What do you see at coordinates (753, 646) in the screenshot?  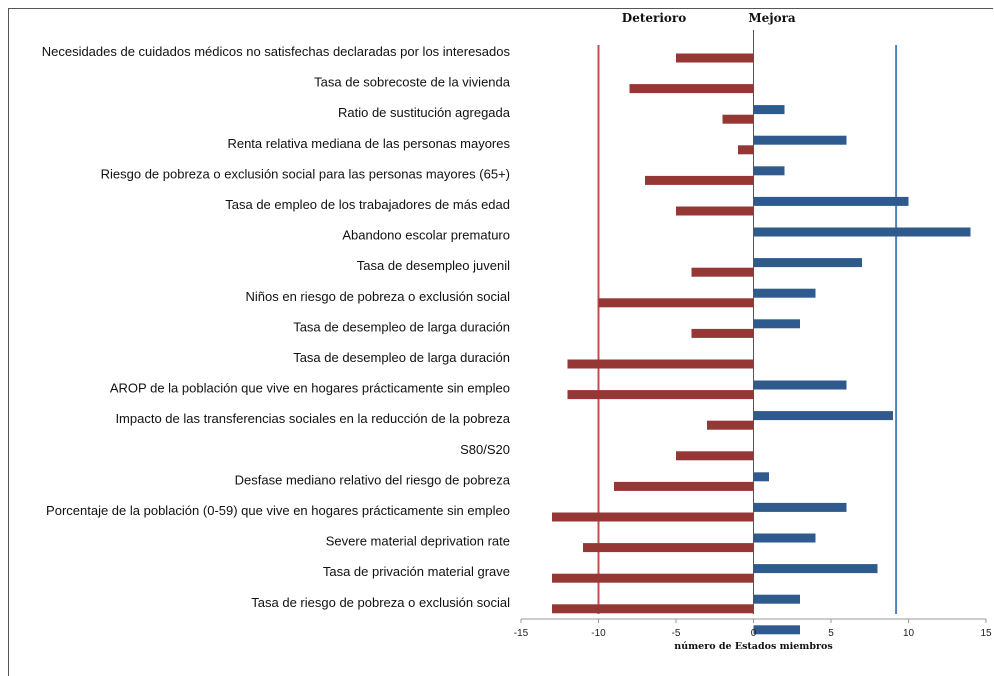 I see `x-axis-title: número de Estados miembros` at bounding box center [753, 646].